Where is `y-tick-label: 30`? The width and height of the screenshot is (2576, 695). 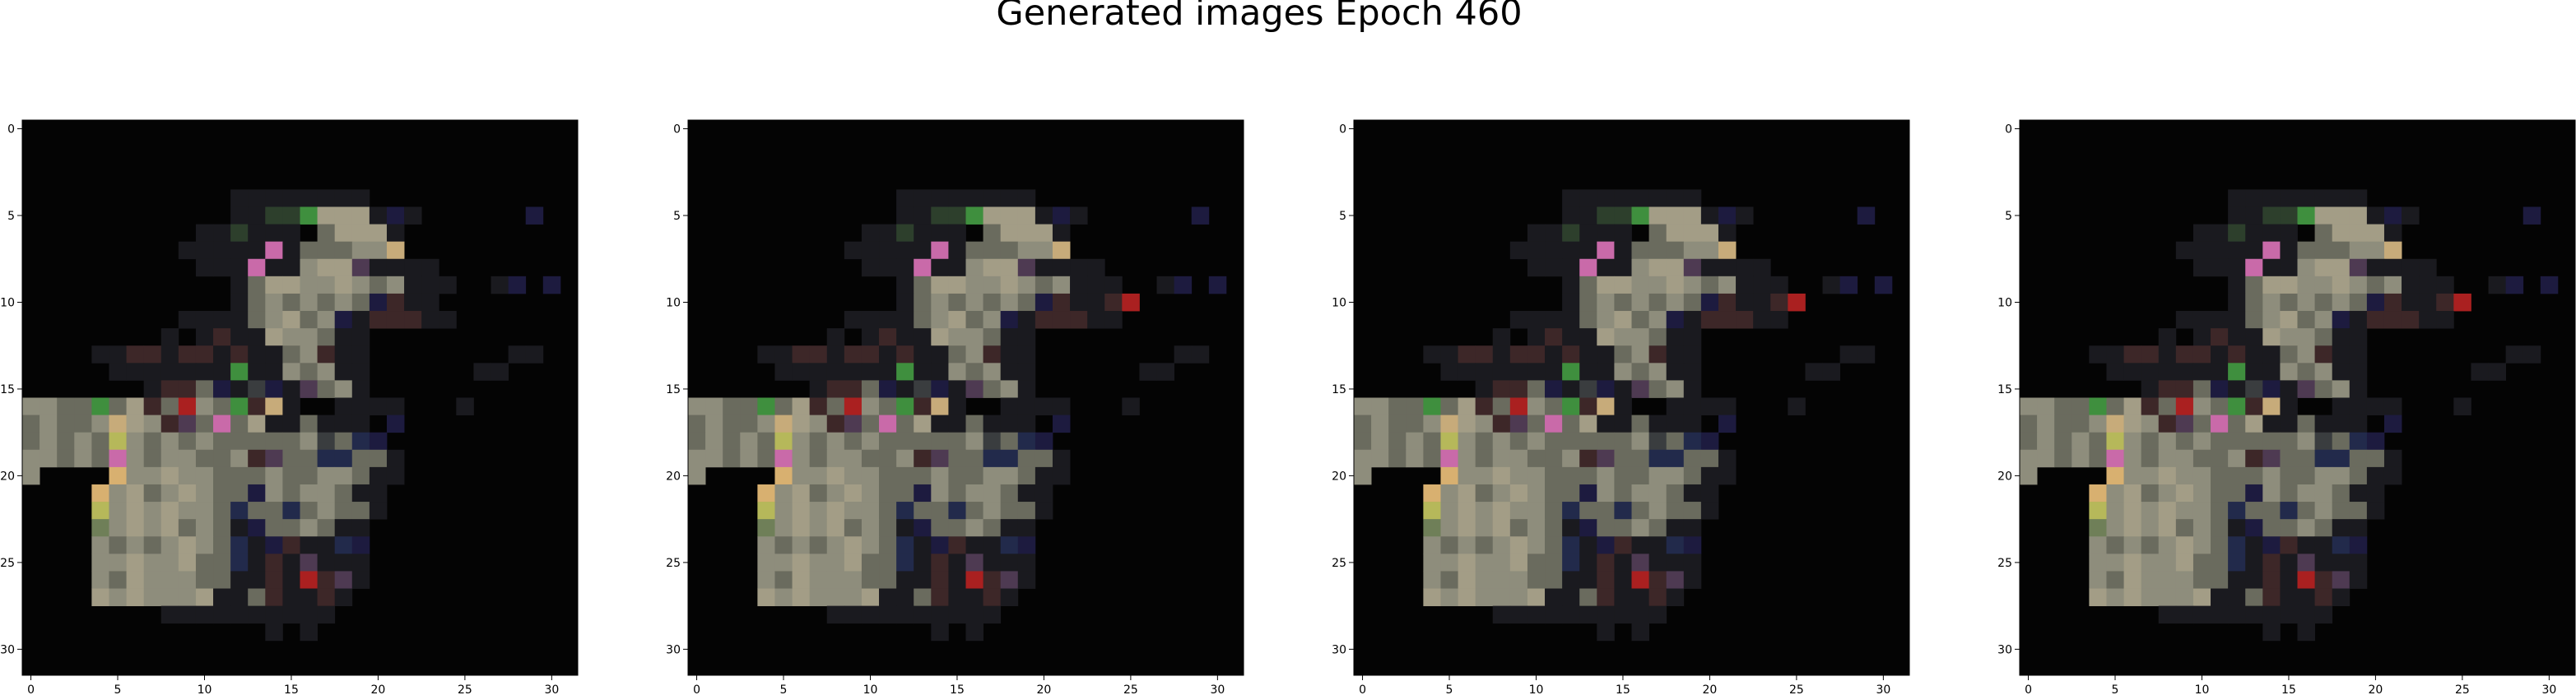 y-tick-label: 30 is located at coordinates (7, 649).